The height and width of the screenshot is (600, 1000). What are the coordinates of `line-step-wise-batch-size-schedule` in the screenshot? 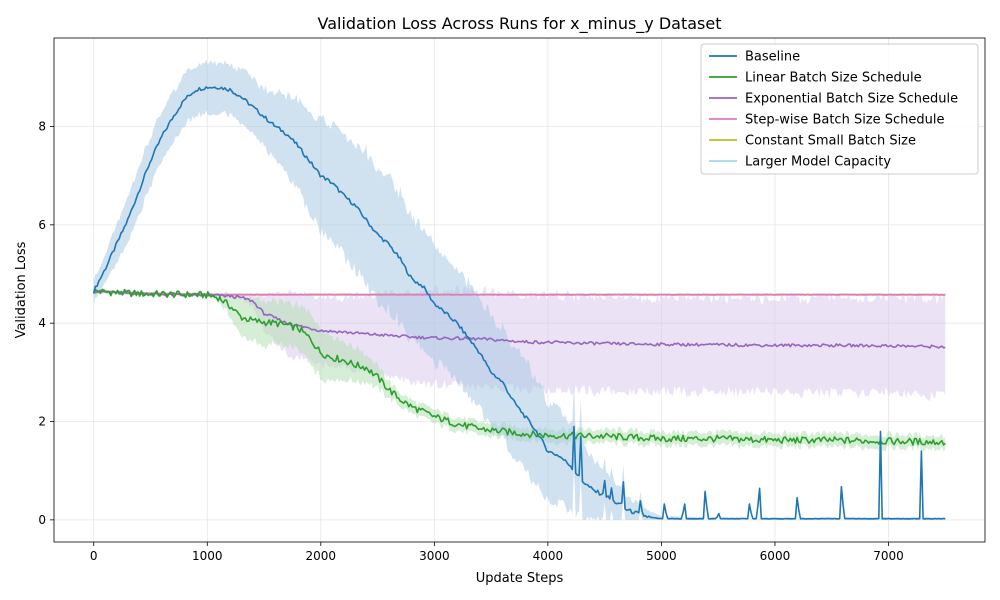 It's located at (519, 293).